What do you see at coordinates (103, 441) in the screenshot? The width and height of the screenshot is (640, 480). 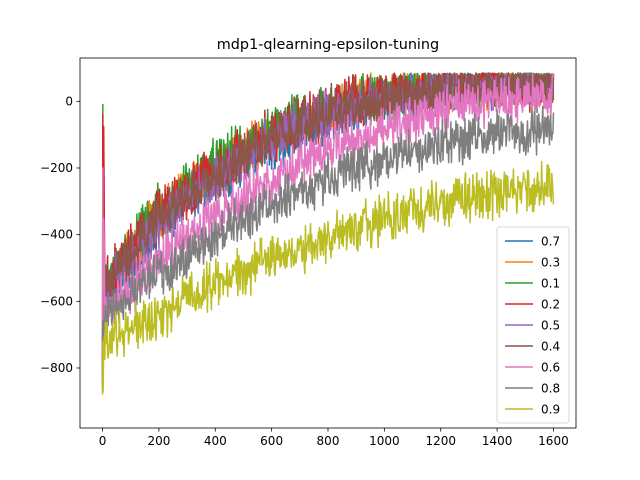 I see `x-tick-label: 0` at bounding box center [103, 441].